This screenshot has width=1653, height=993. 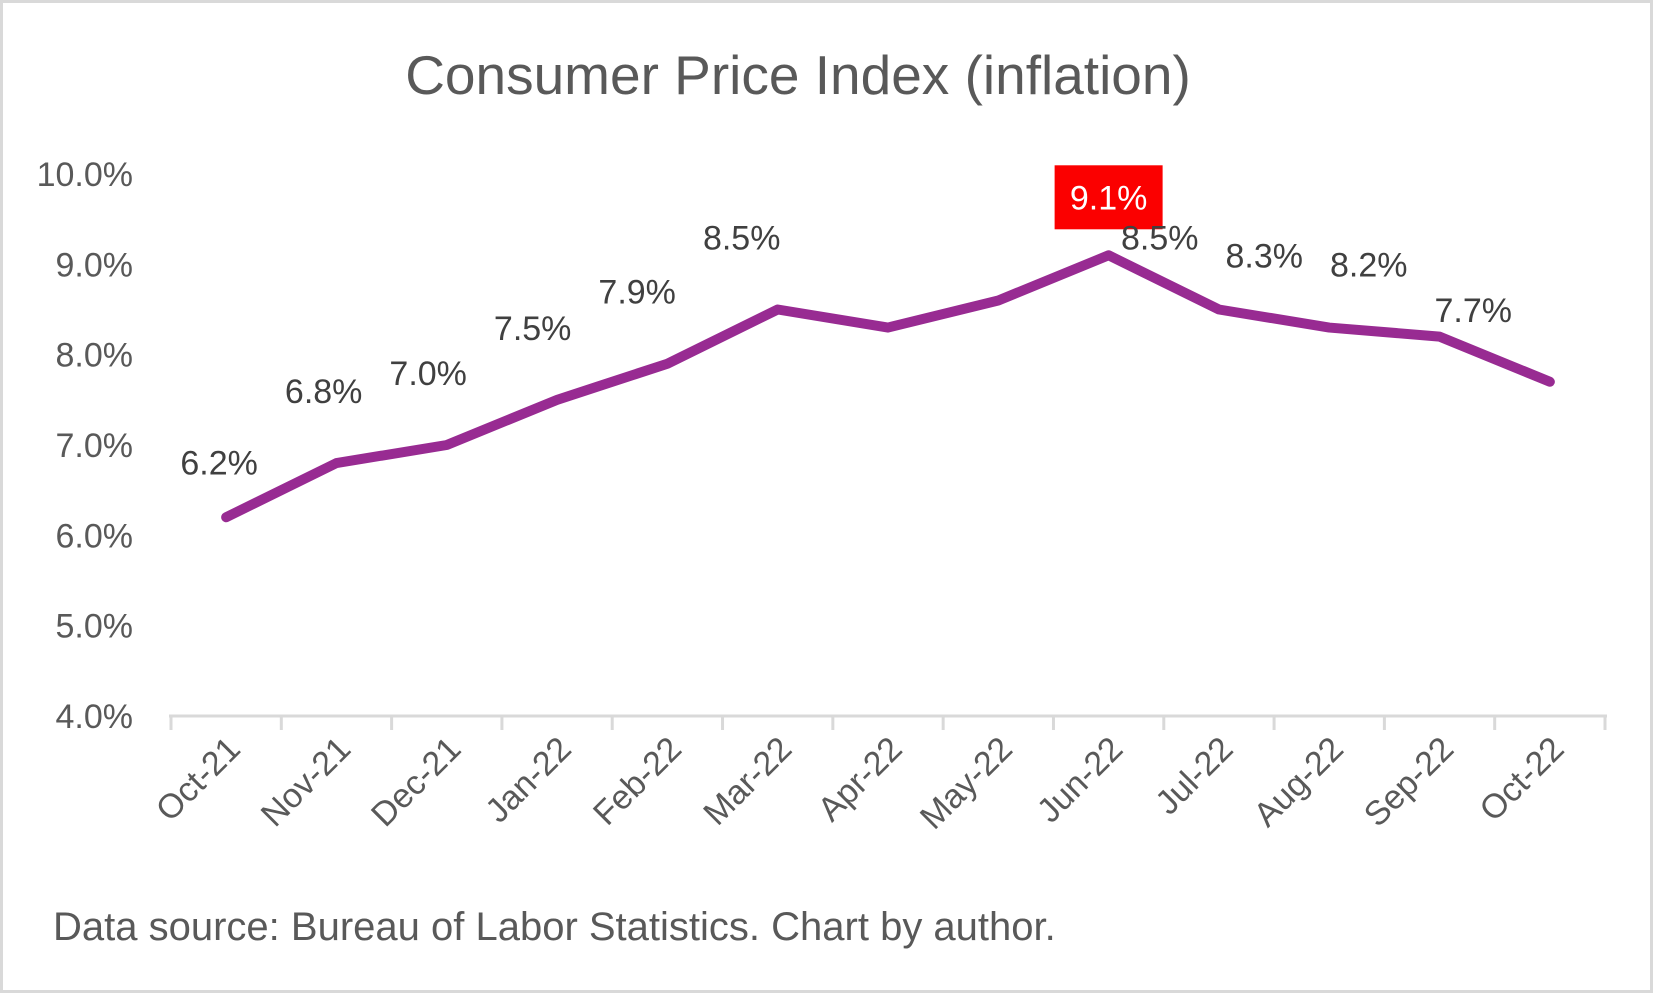 I want to click on x-tick-label: Dec-21, so click(x=416, y=782).